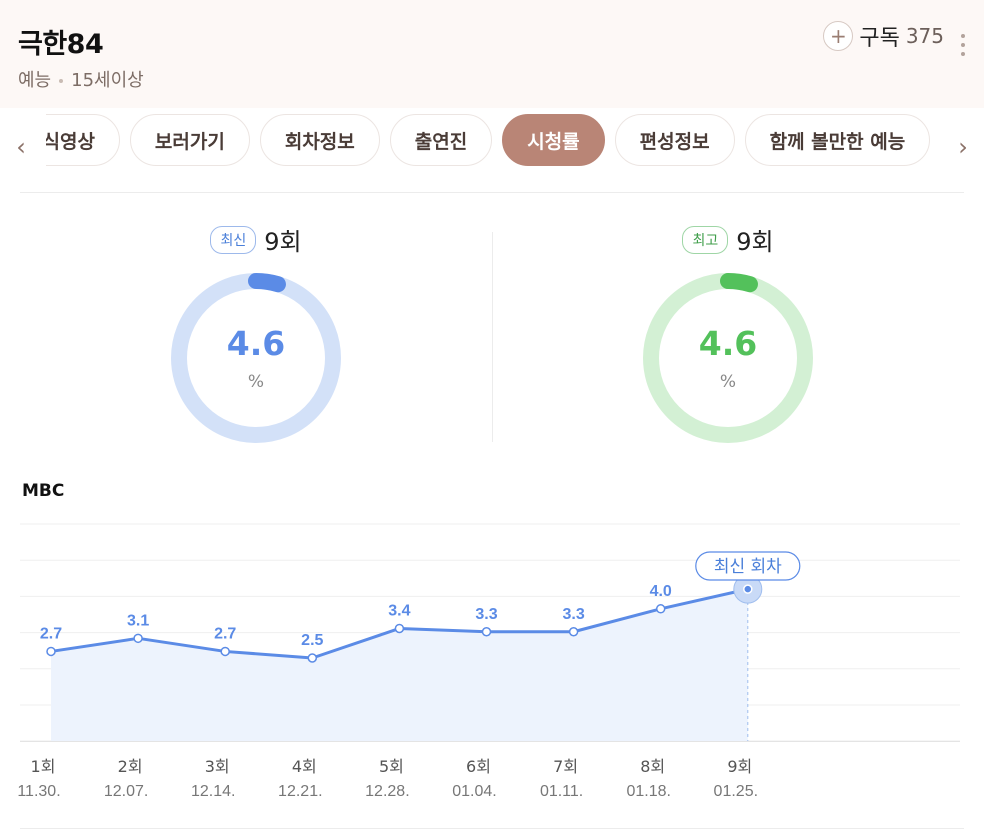 The height and width of the screenshot is (831, 984). I want to click on tab-viewport: 공식영상 보러가기 회차정보 출연진 시청률 편성정보 함께 볼만한 예능, so click(488, 145).